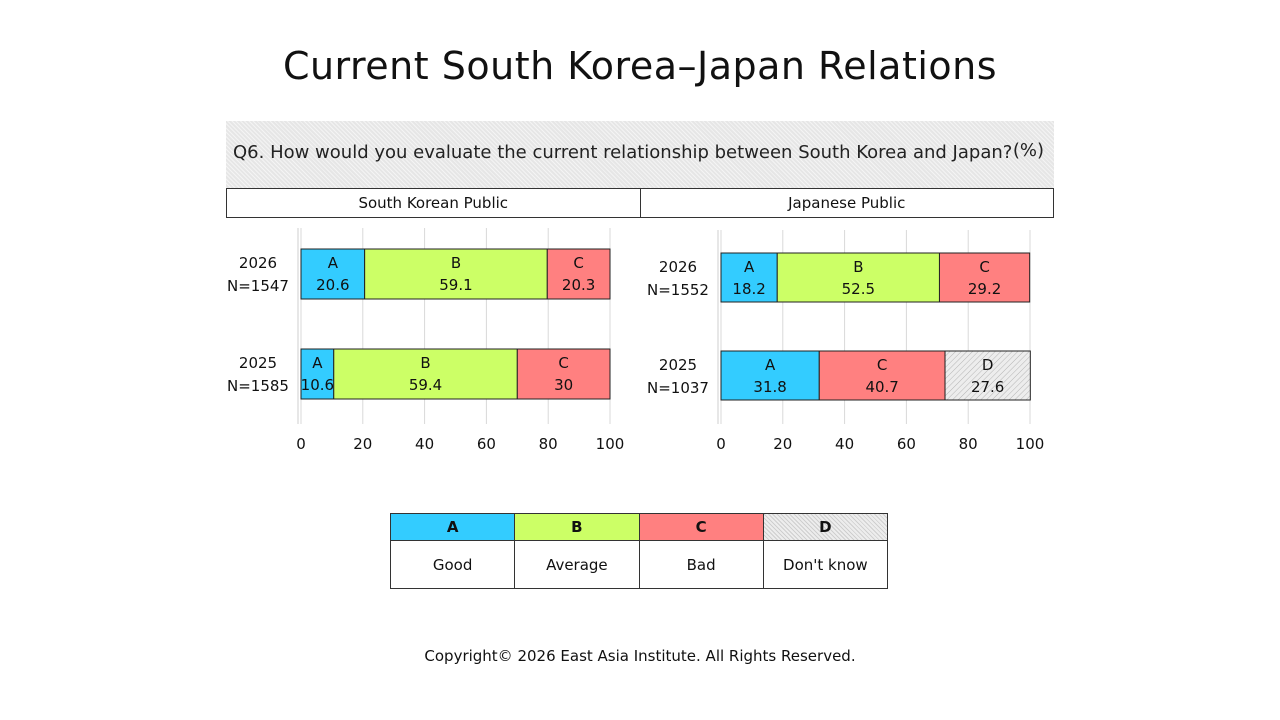 The height and width of the screenshot is (720, 1280). I want to click on korea-row-year-label: 2026, so click(258, 263).